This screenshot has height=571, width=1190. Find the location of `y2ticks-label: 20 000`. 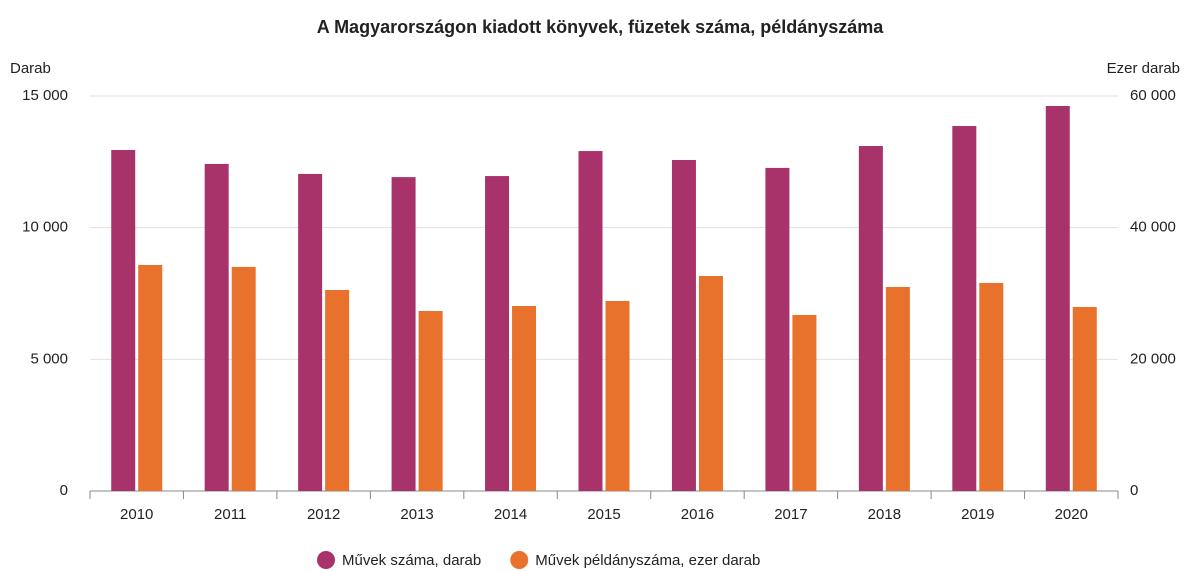

y2ticks-label: 20 000 is located at coordinates (1153, 358).